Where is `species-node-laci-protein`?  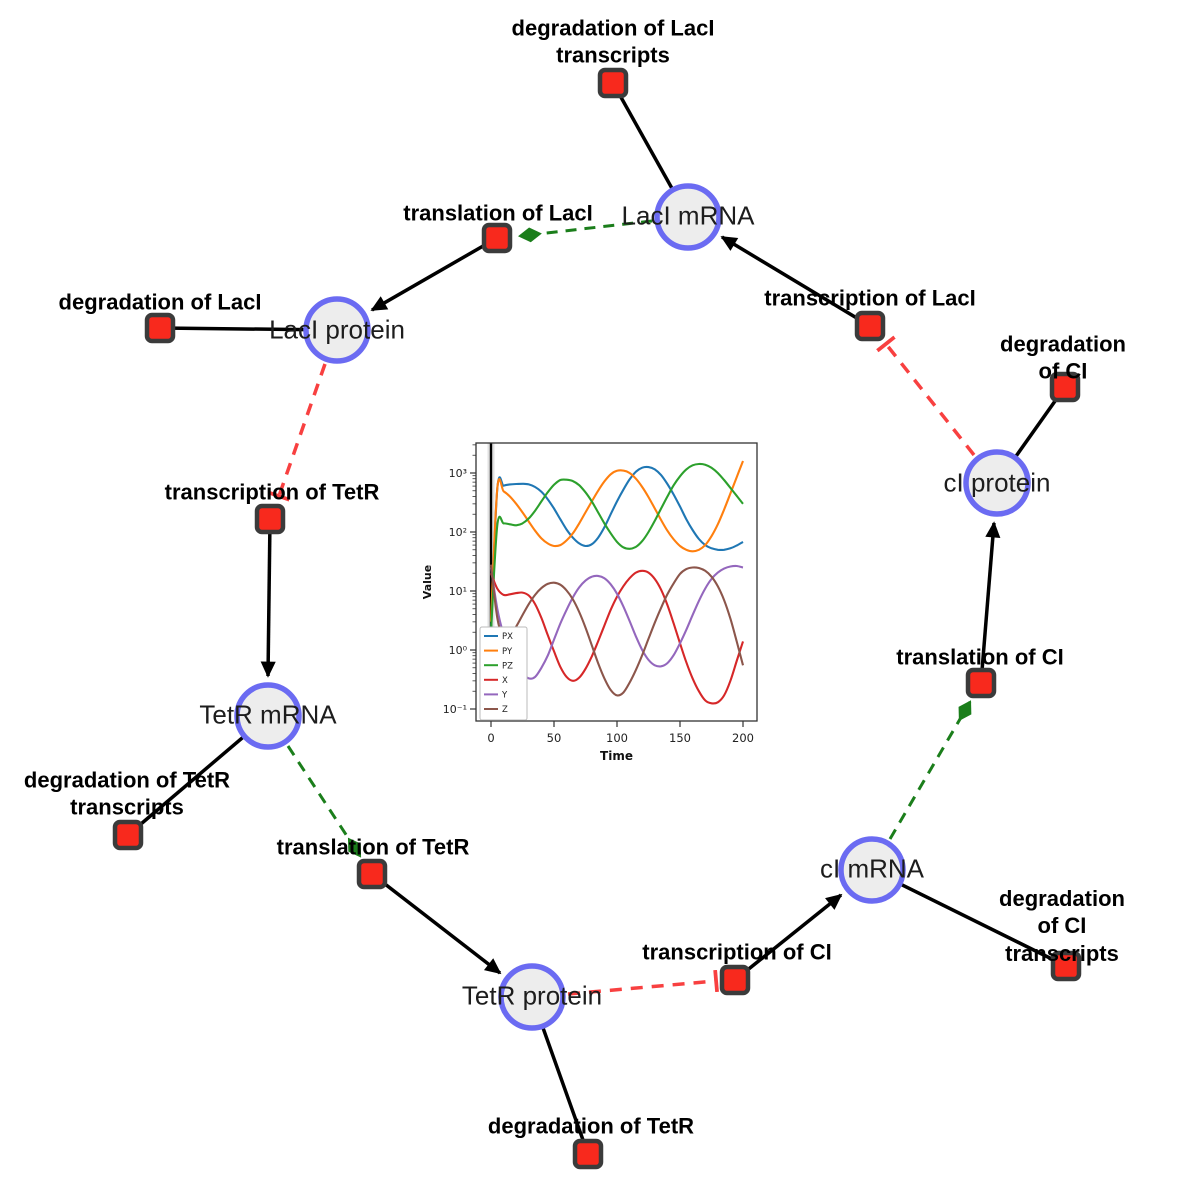 species-node-laci-protein is located at coordinates (337, 330).